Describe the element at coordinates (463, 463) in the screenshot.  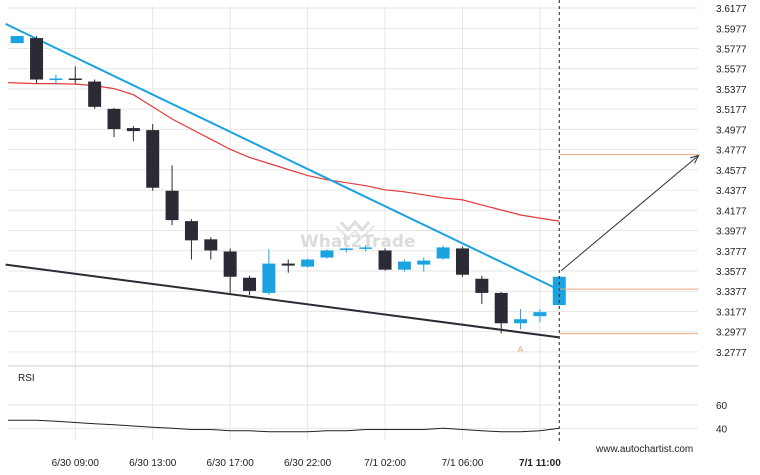
I see `time-tick-label: 7/1 06:00` at that location.